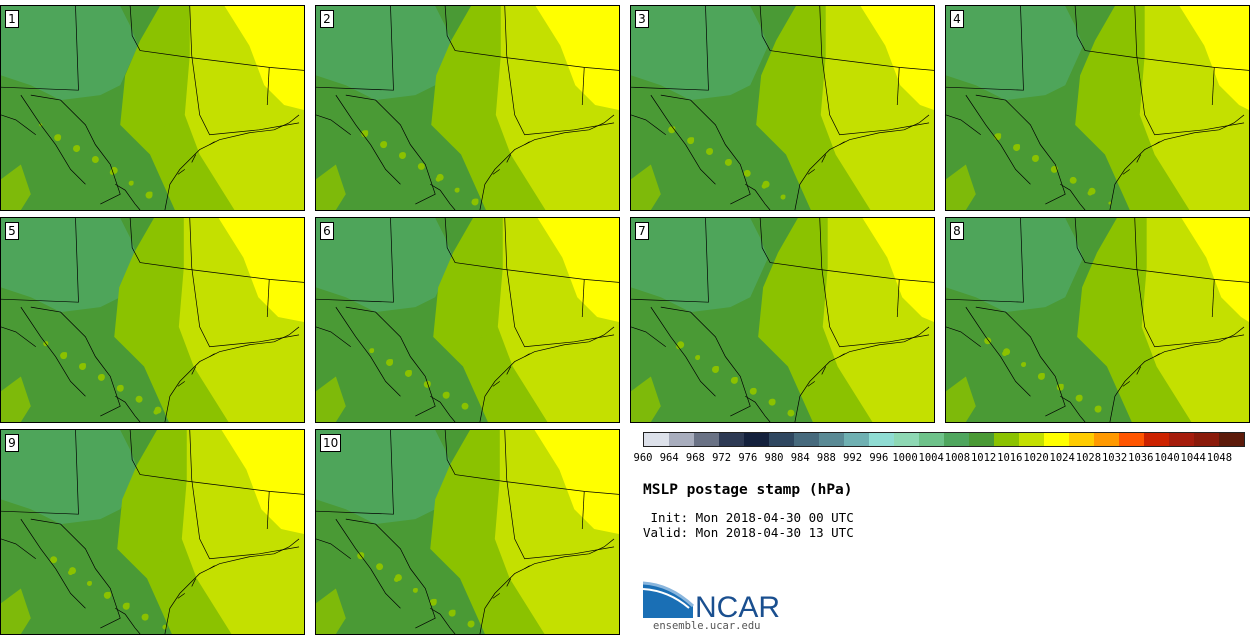 The height and width of the screenshot is (635, 1260). I want to click on ensemble-member-panel: 3, so click(782, 108).